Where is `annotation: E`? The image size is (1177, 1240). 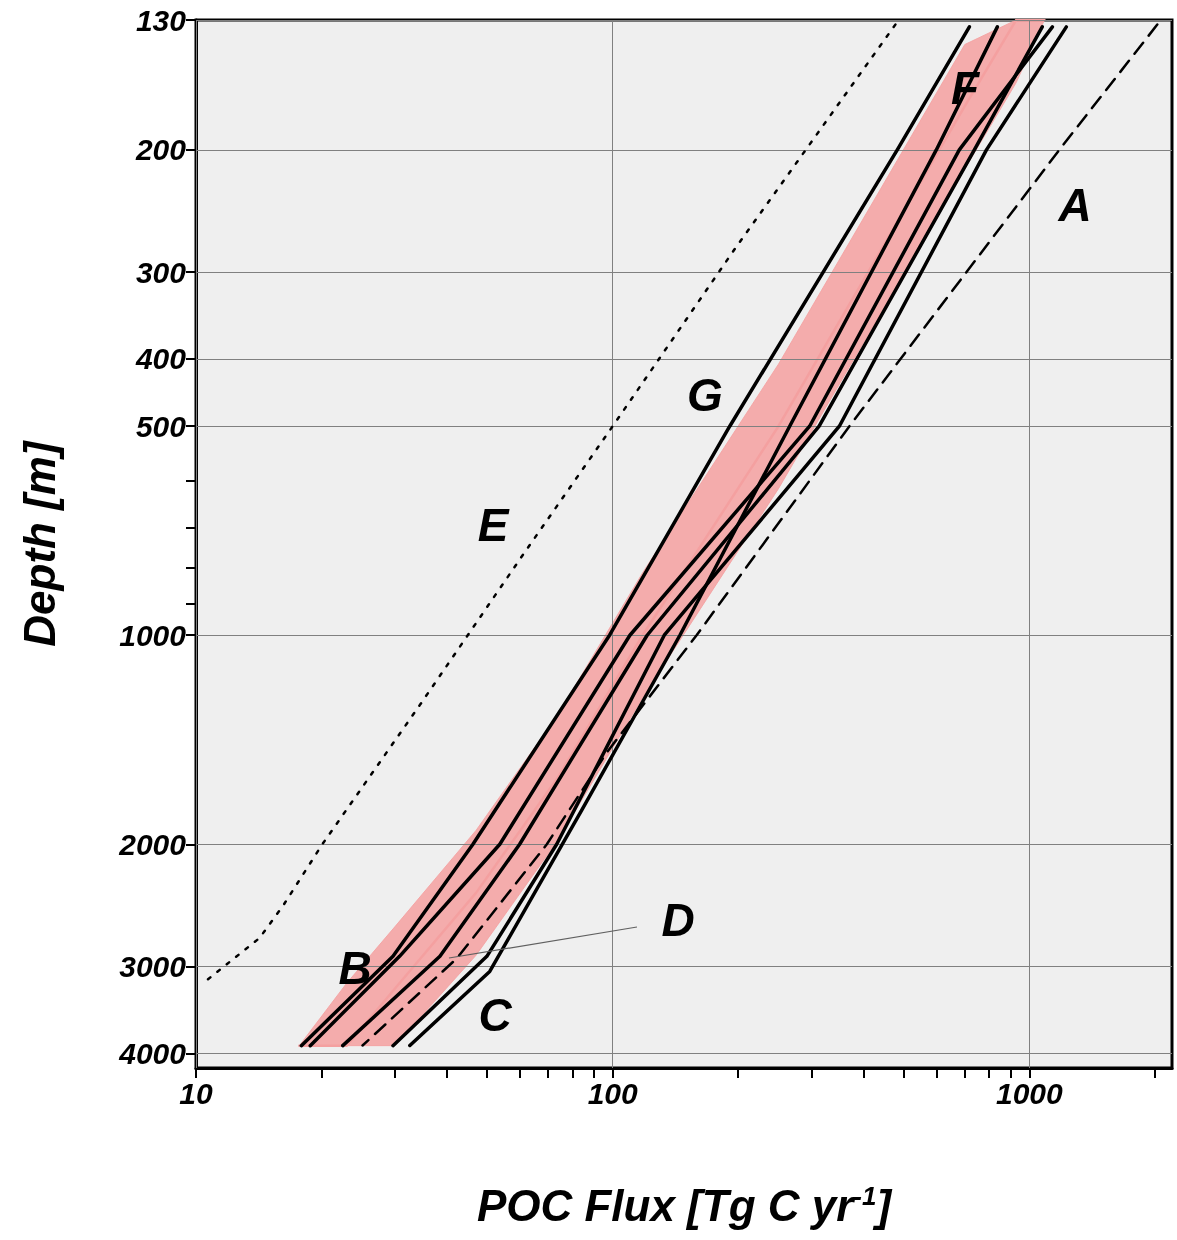
annotation: E is located at coordinates (493, 525).